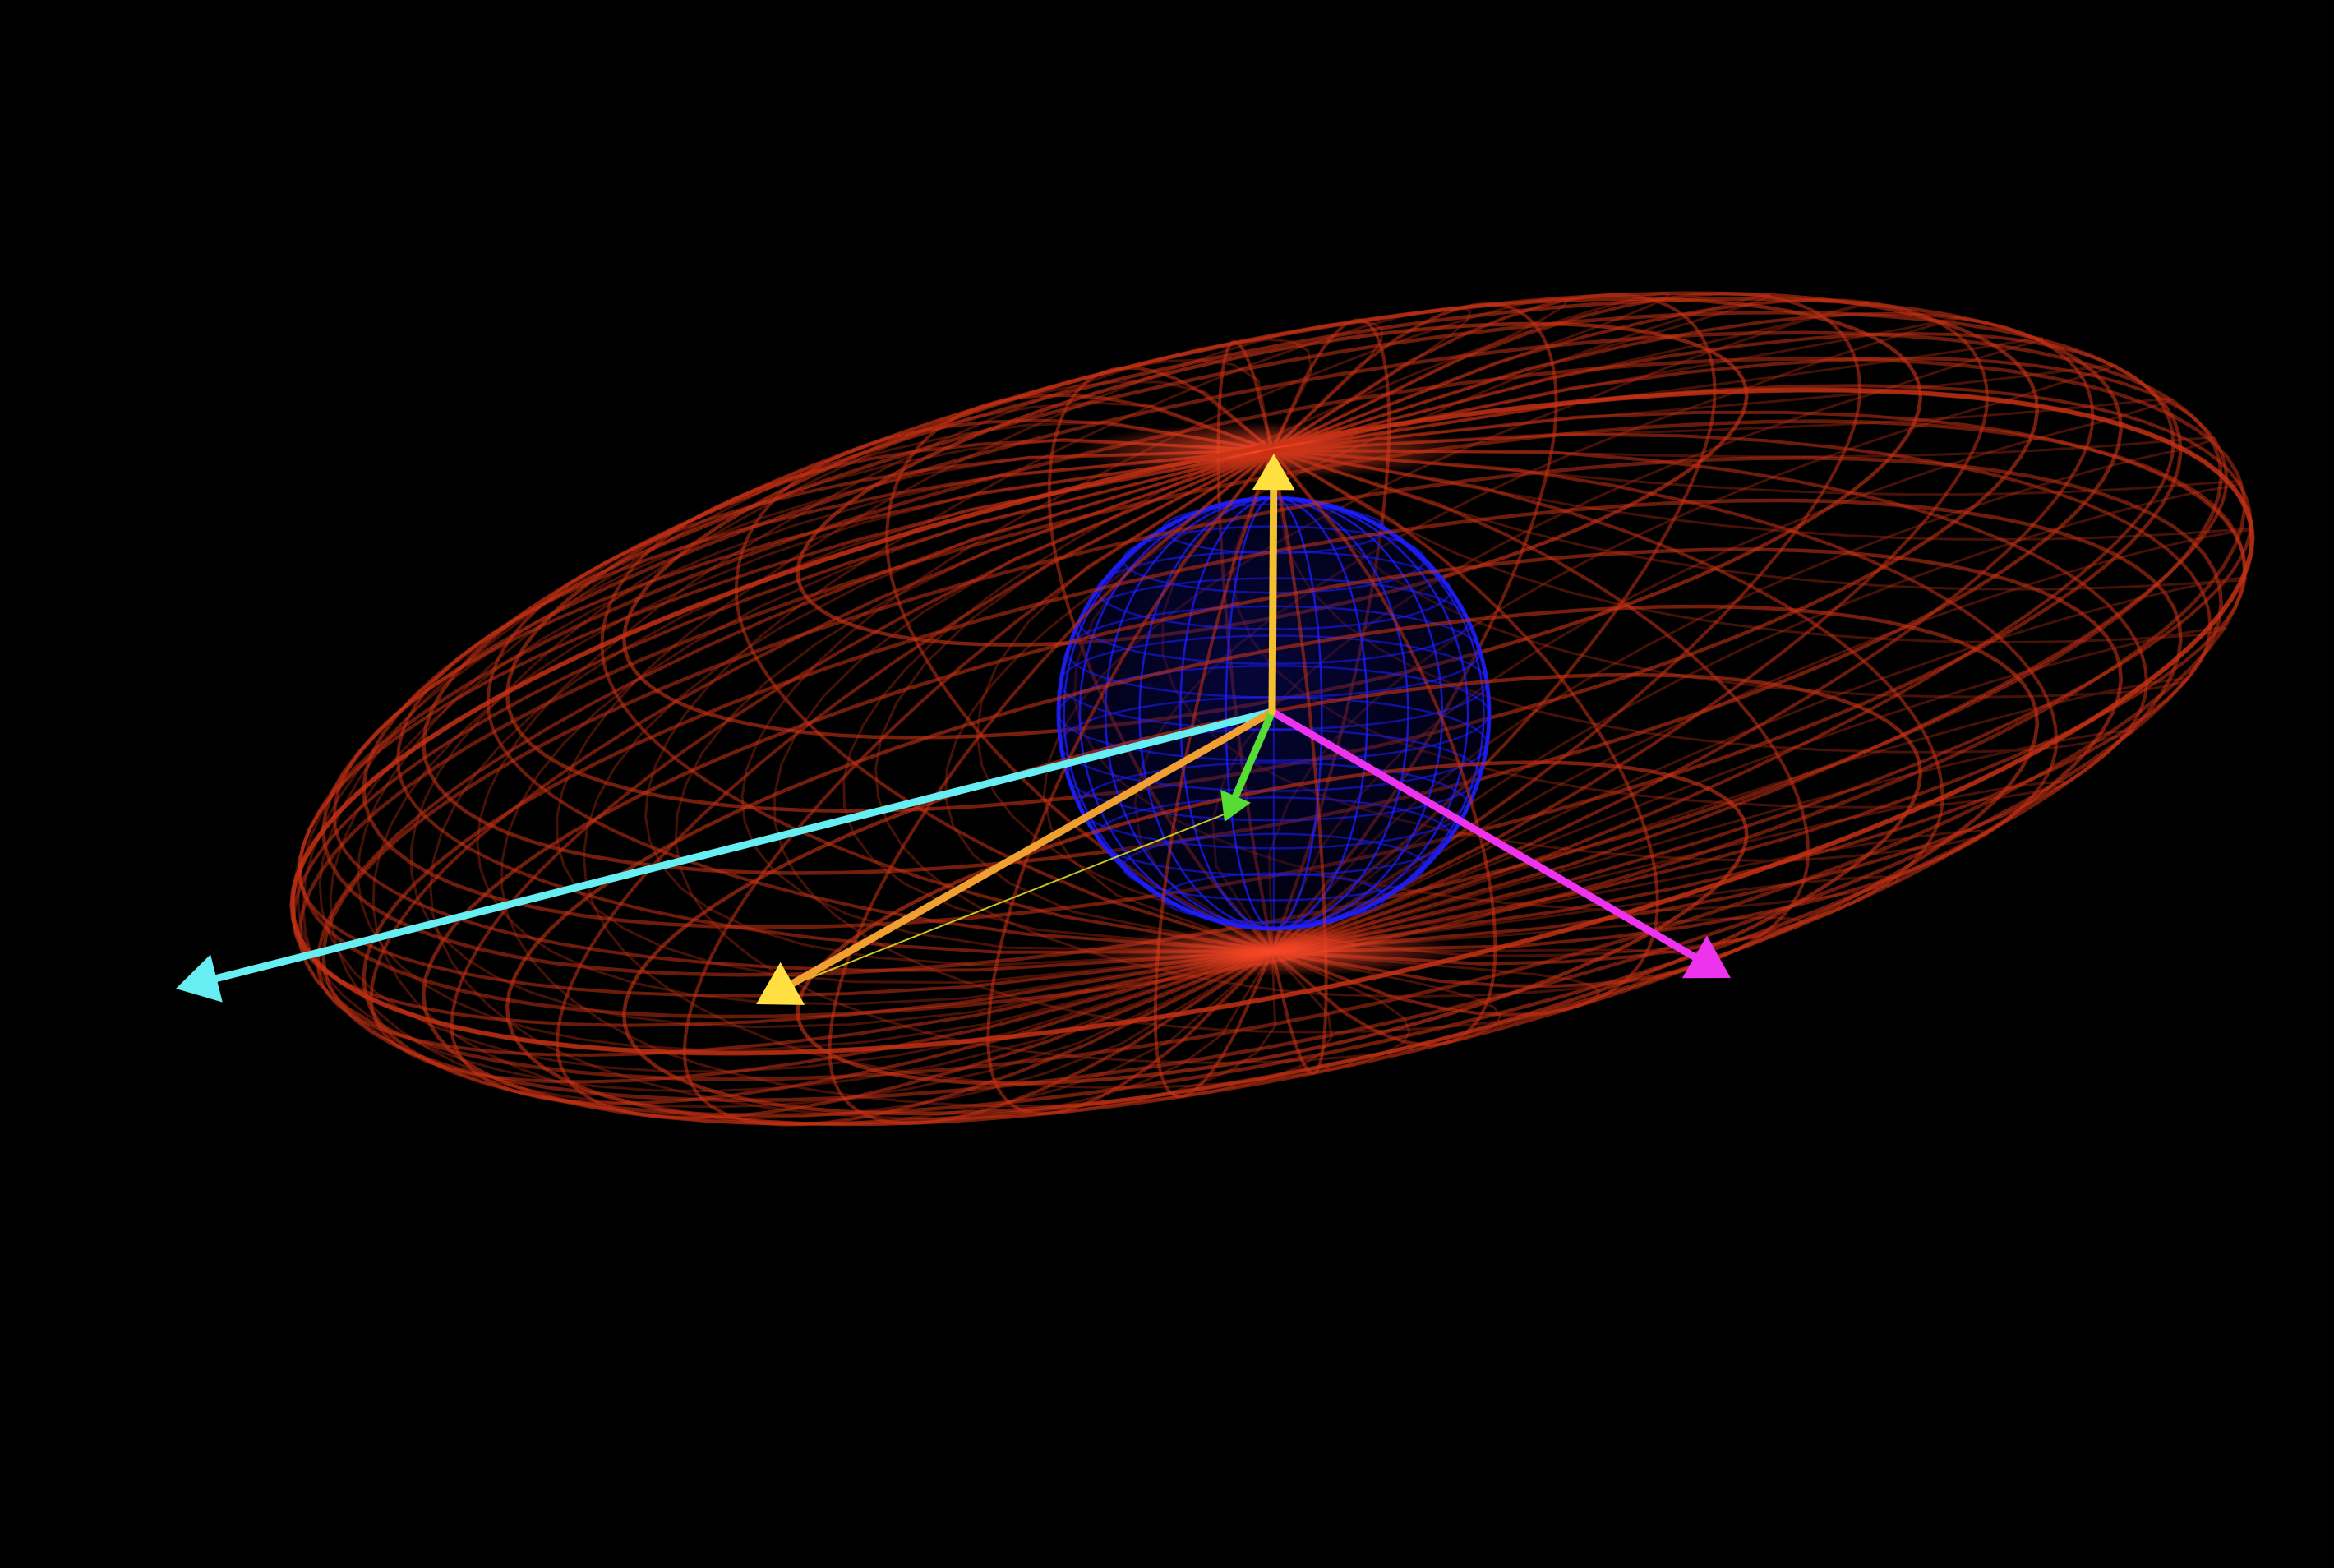 The height and width of the screenshot is (1568, 2334). What do you see at coordinates (1273, 472) in the screenshot?
I see `vertical-vector-head` at bounding box center [1273, 472].